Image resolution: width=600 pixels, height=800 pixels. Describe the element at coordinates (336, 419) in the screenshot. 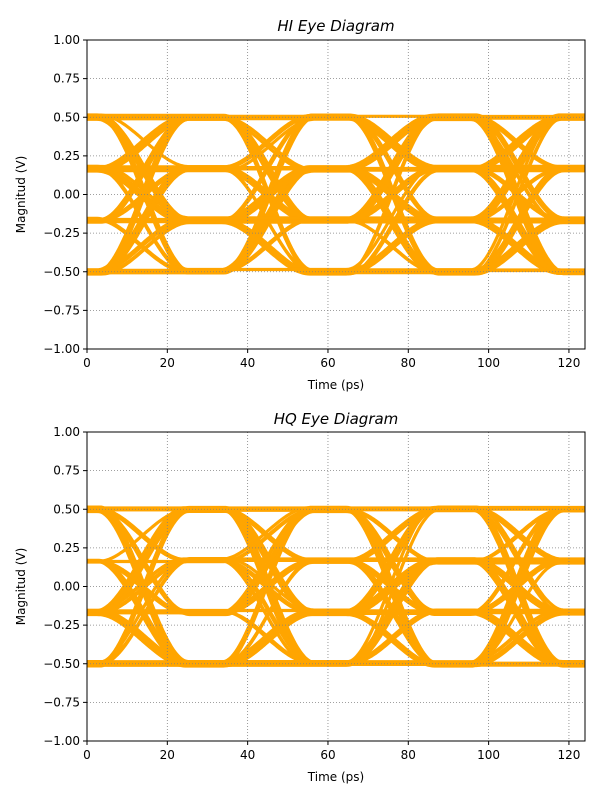

I see `chart-title: HQ Eye Diagram` at that location.